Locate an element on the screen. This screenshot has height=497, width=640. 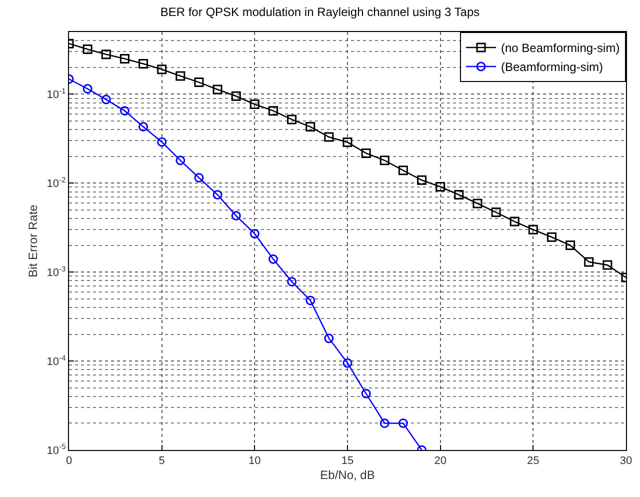
x-tick-label: 5 is located at coordinates (161, 461).